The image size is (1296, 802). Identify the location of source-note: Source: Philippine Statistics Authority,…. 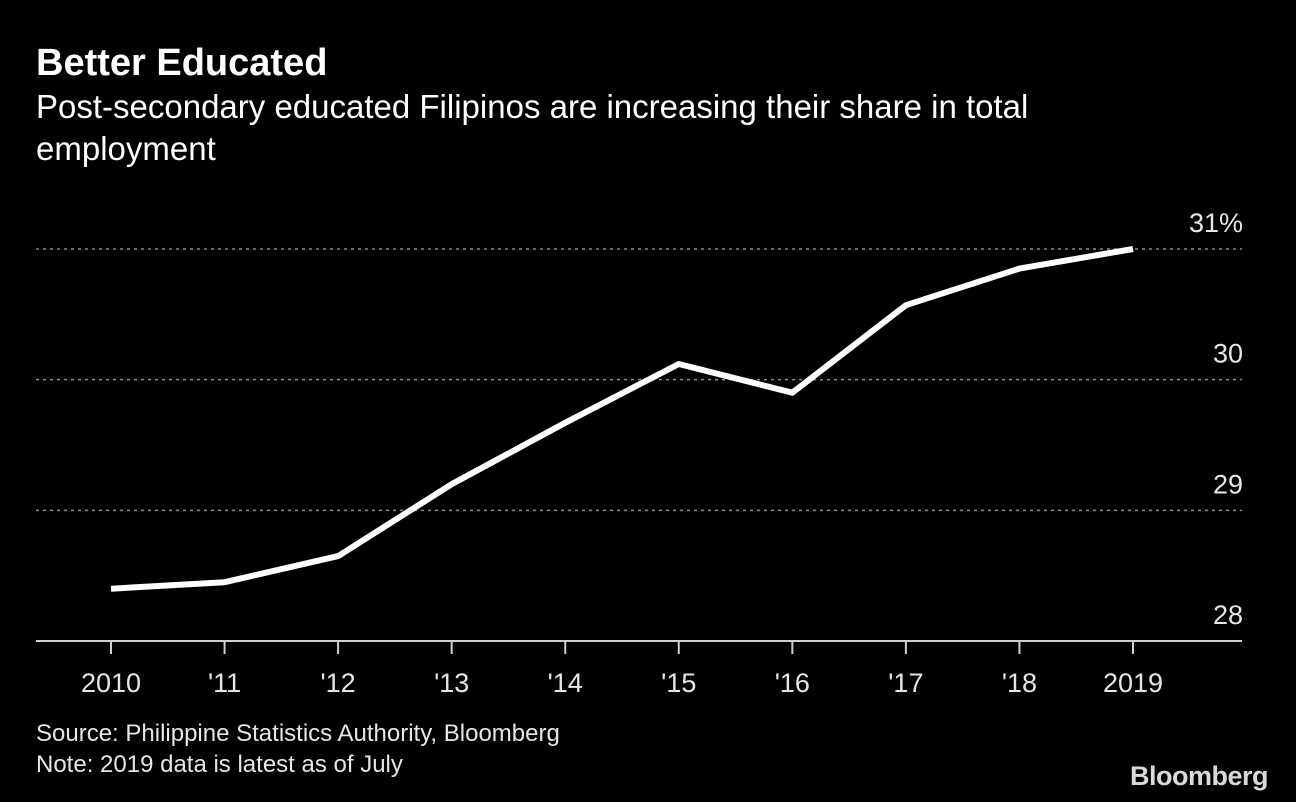
(298, 733).